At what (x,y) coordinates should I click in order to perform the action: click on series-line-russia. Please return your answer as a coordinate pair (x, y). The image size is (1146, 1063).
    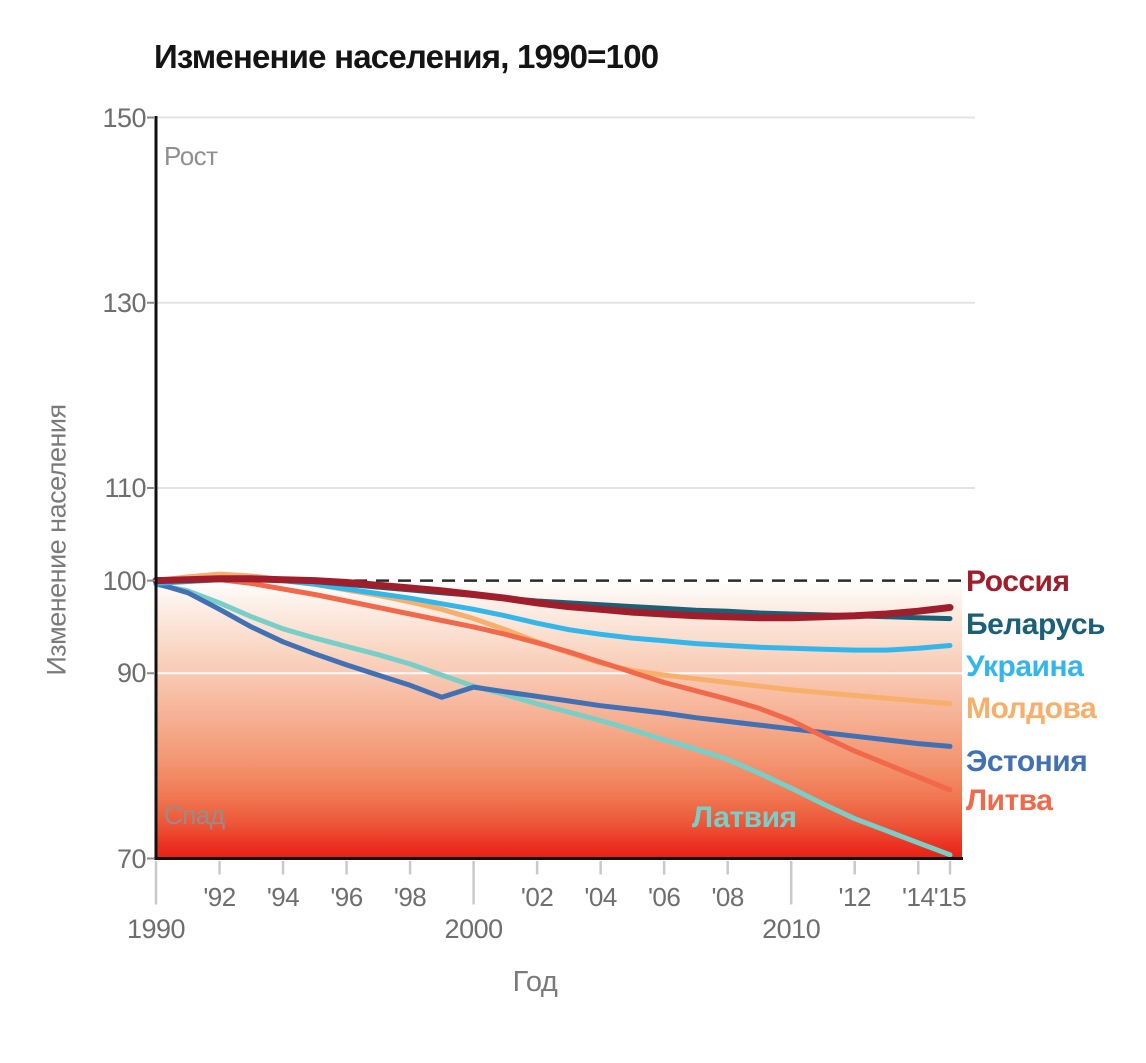
    Looking at the image, I should click on (553, 598).